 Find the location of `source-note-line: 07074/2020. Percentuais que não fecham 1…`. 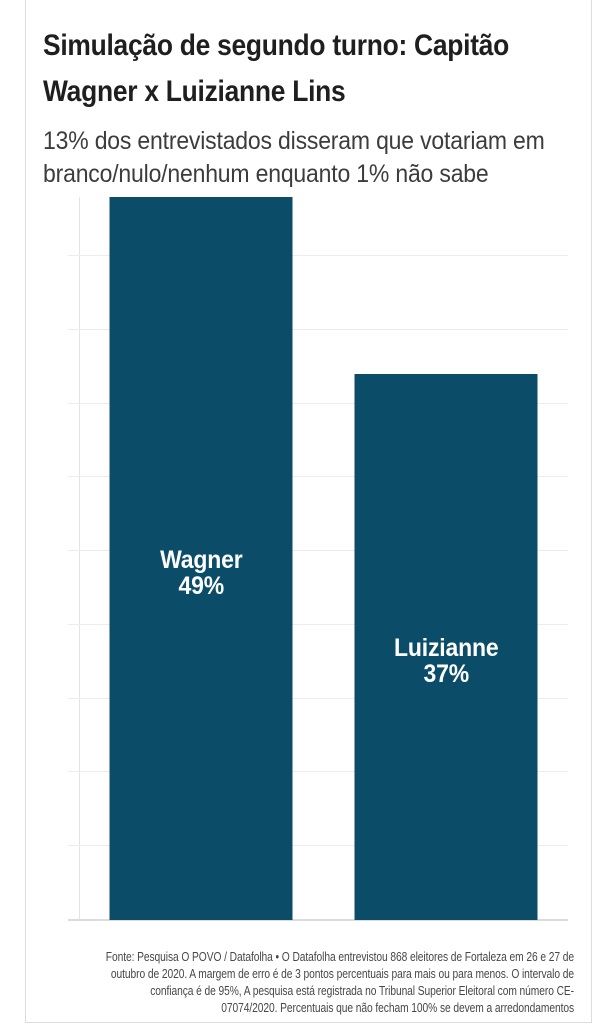

source-note-line: 07074/2020. Percentuais que não fecham 1… is located at coordinates (397, 1007).